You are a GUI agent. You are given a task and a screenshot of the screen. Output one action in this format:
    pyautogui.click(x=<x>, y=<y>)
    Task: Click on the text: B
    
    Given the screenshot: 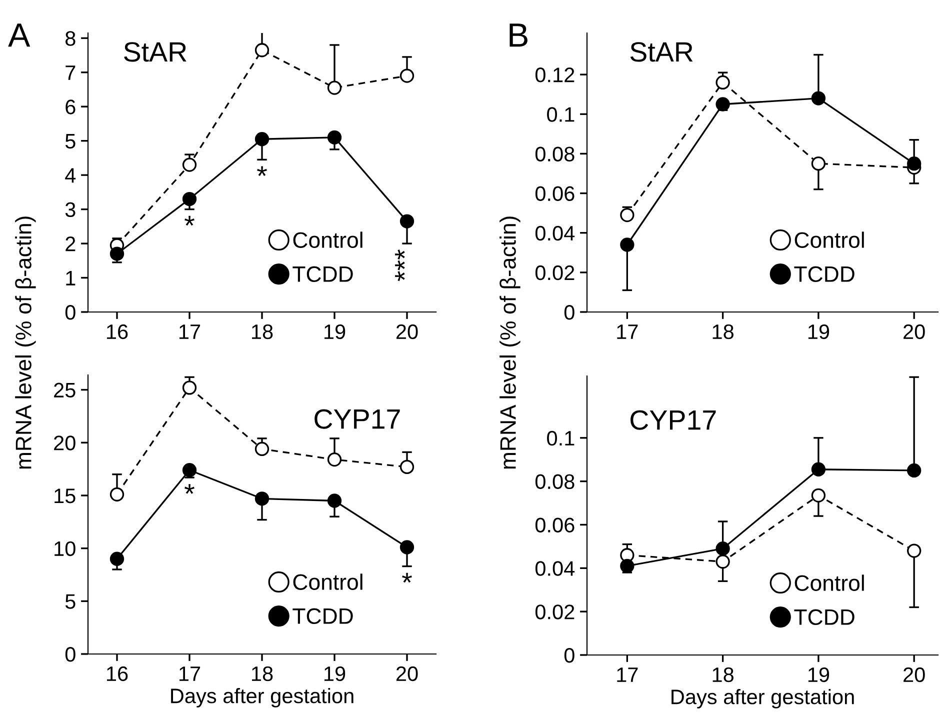 What is the action you would take?
    pyautogui.click(x=519, y=35)
    